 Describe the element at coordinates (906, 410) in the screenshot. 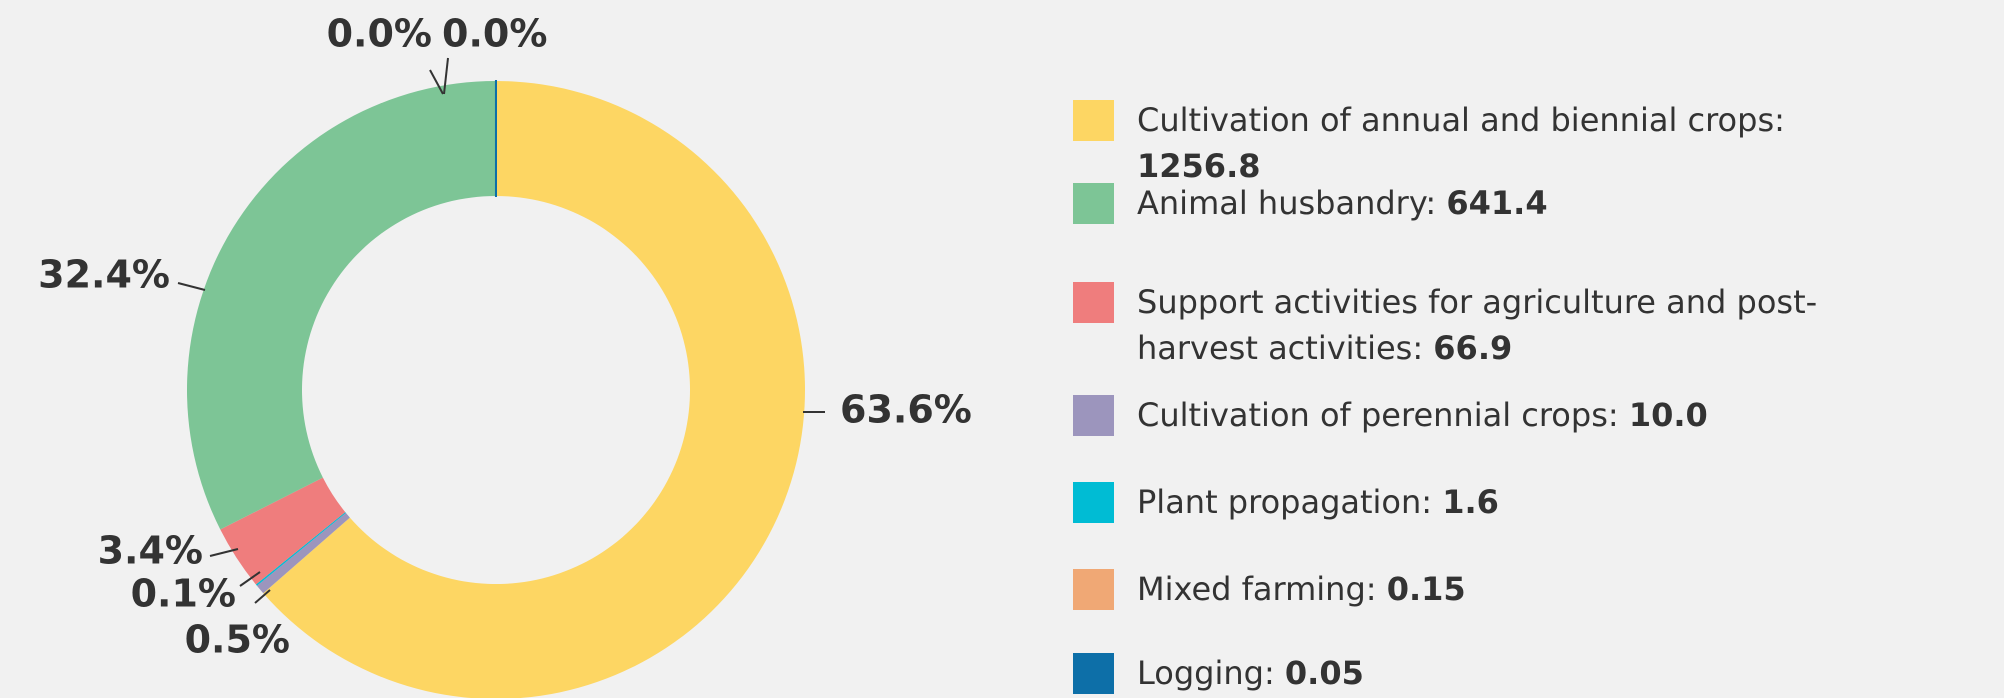

I see `percent-label: 63.6%` at that location.